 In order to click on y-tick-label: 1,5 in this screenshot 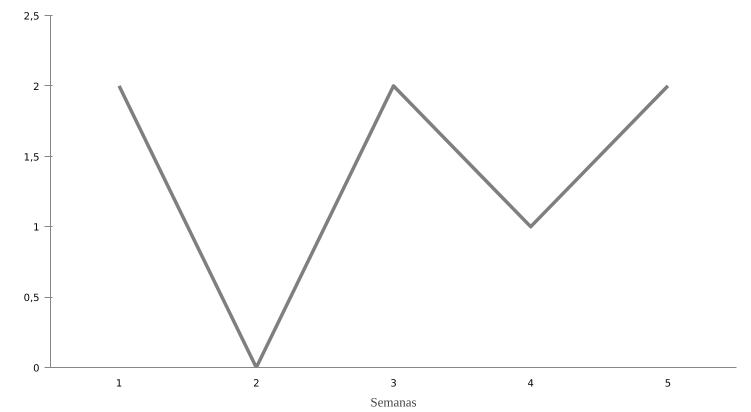, I will do `click(32, 158)`.